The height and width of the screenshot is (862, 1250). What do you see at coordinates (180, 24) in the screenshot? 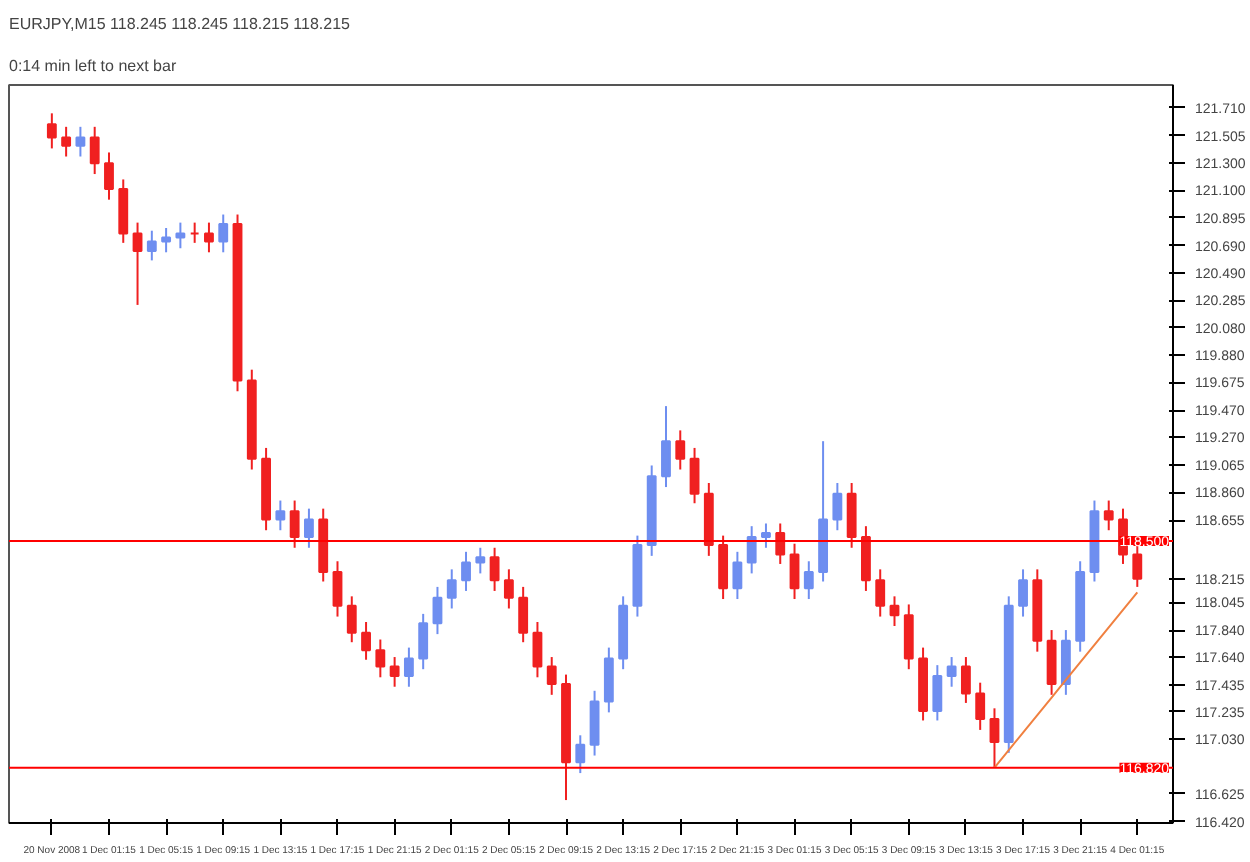
I see `chart-title: EURJPY,M15 118.245 118.245 118.215 118.215` at bounding box center [180, 24].